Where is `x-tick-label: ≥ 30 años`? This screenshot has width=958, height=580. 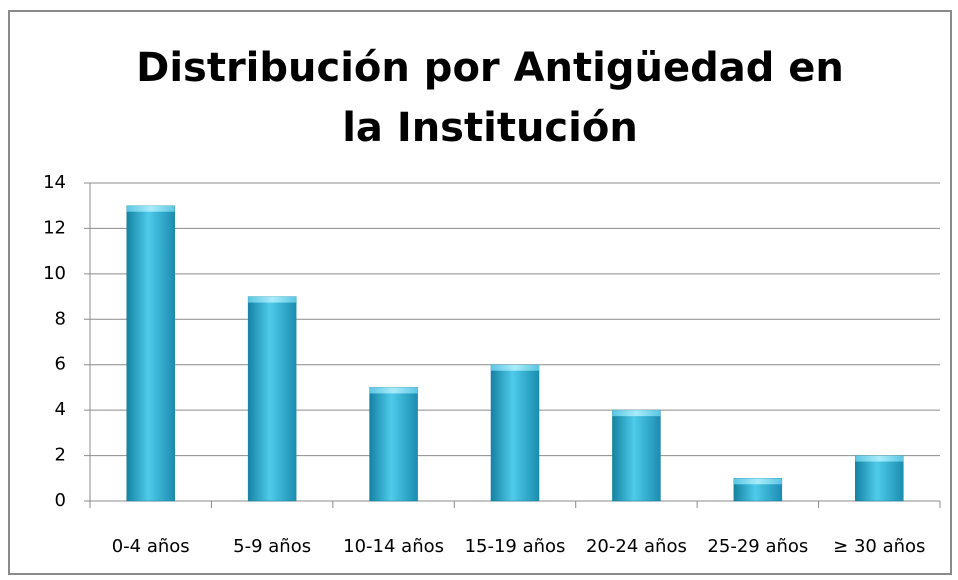 x-tick-label: ≥ 30 años is located at coordinates (879, 546).